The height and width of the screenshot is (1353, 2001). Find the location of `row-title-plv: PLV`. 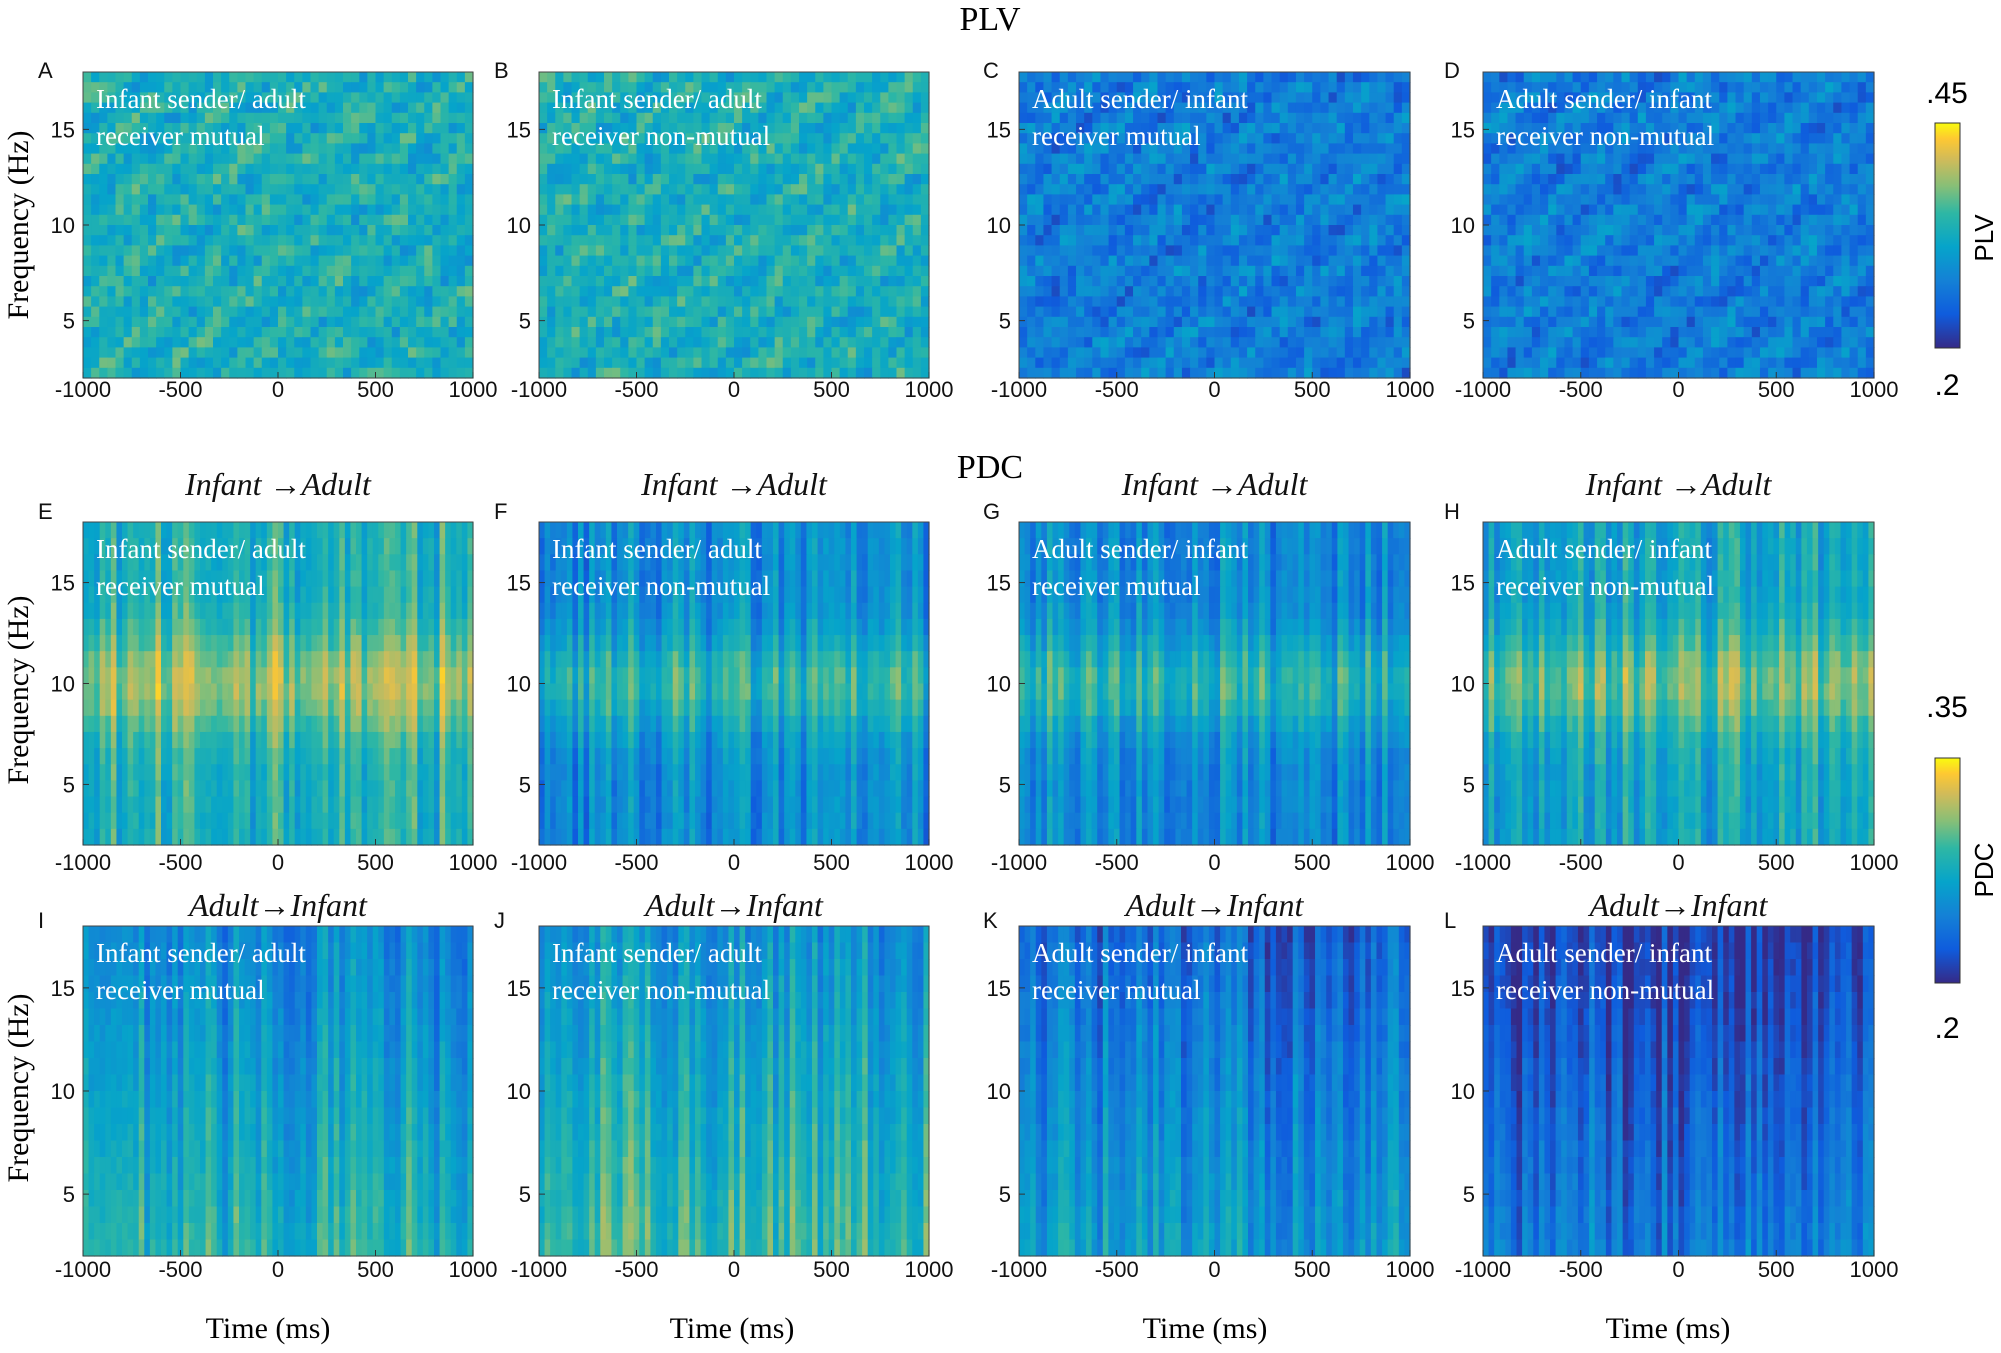

row-title-plv: PLV is located at coordinates (990, 19).